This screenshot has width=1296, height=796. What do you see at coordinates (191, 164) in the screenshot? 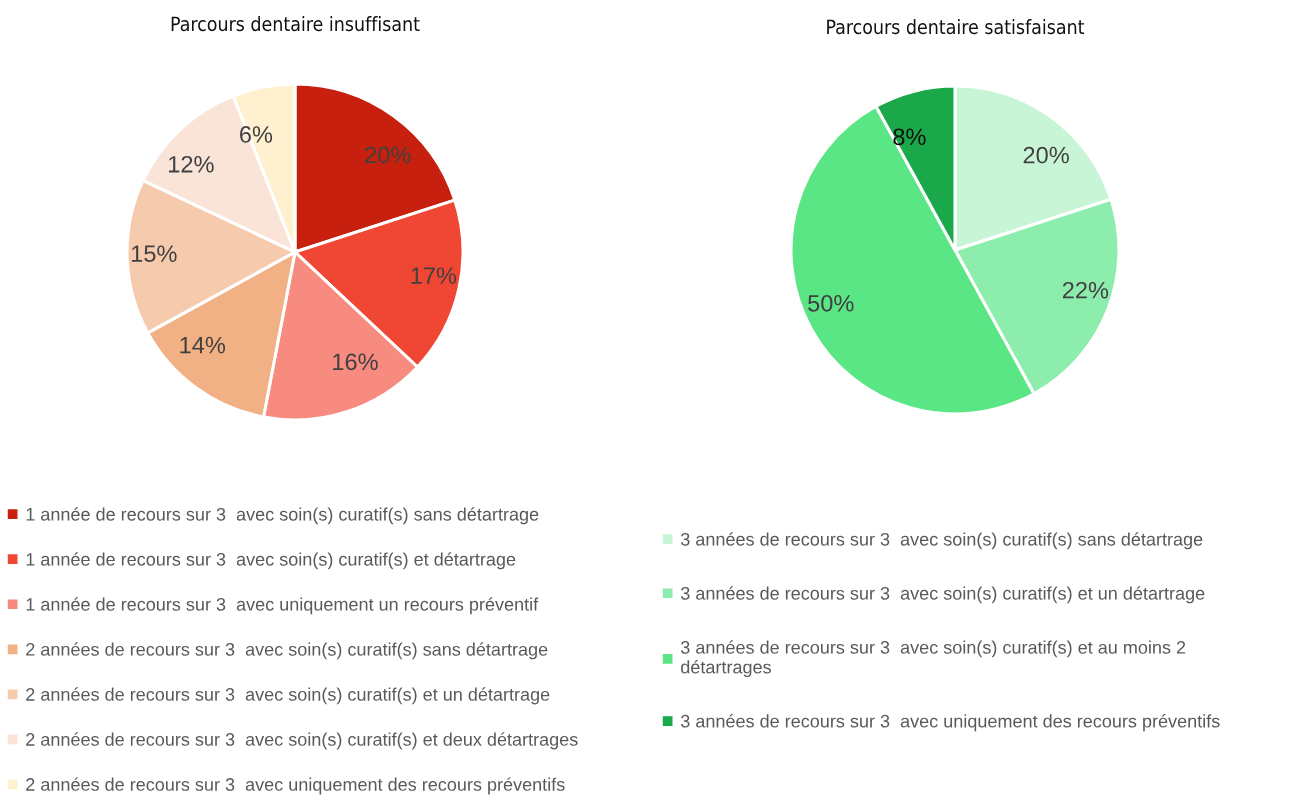
I see `data-label: 12%` at bounding box center [191, 164].